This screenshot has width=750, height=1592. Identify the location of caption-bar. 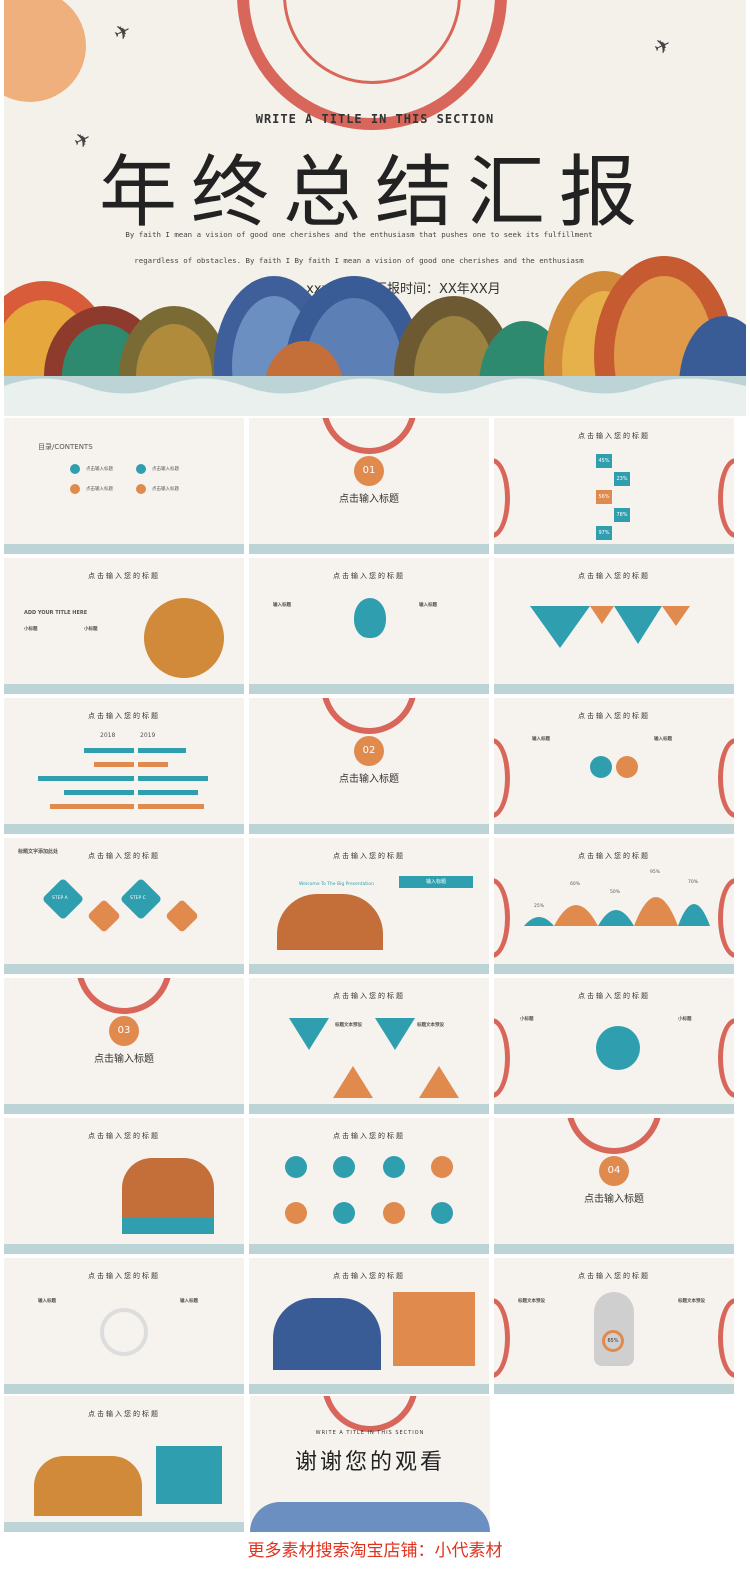
(168, 1226).